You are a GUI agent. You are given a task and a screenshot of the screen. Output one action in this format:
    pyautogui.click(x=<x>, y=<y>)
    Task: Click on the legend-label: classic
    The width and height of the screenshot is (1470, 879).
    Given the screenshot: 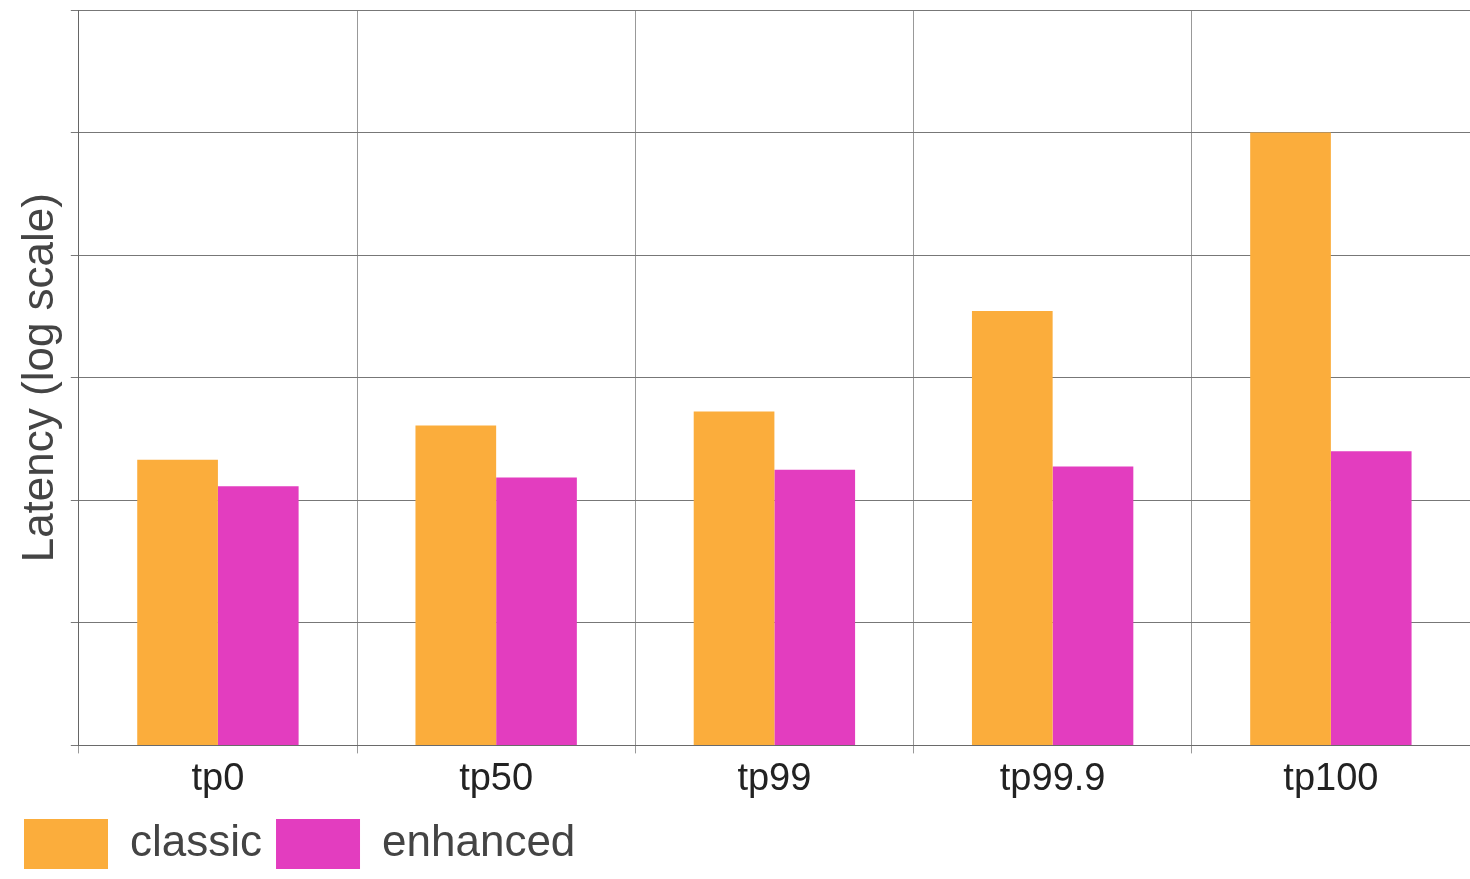 What is the action you would take?
    pyautogui.click(x=196, y=841)
    